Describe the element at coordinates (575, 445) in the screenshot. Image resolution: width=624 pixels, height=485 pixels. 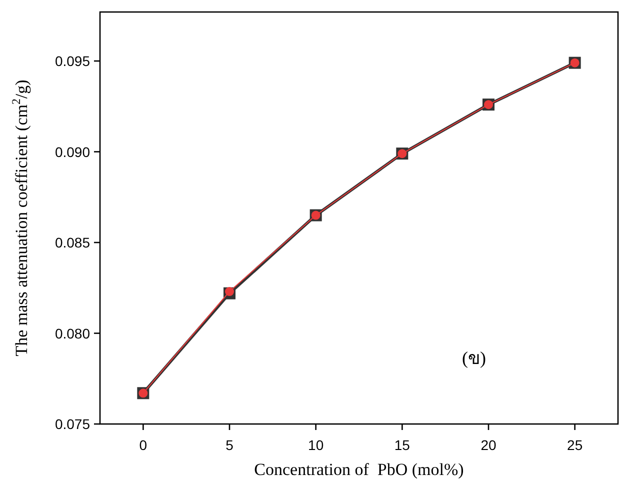
I see `x-tick-label: 25` at that location.